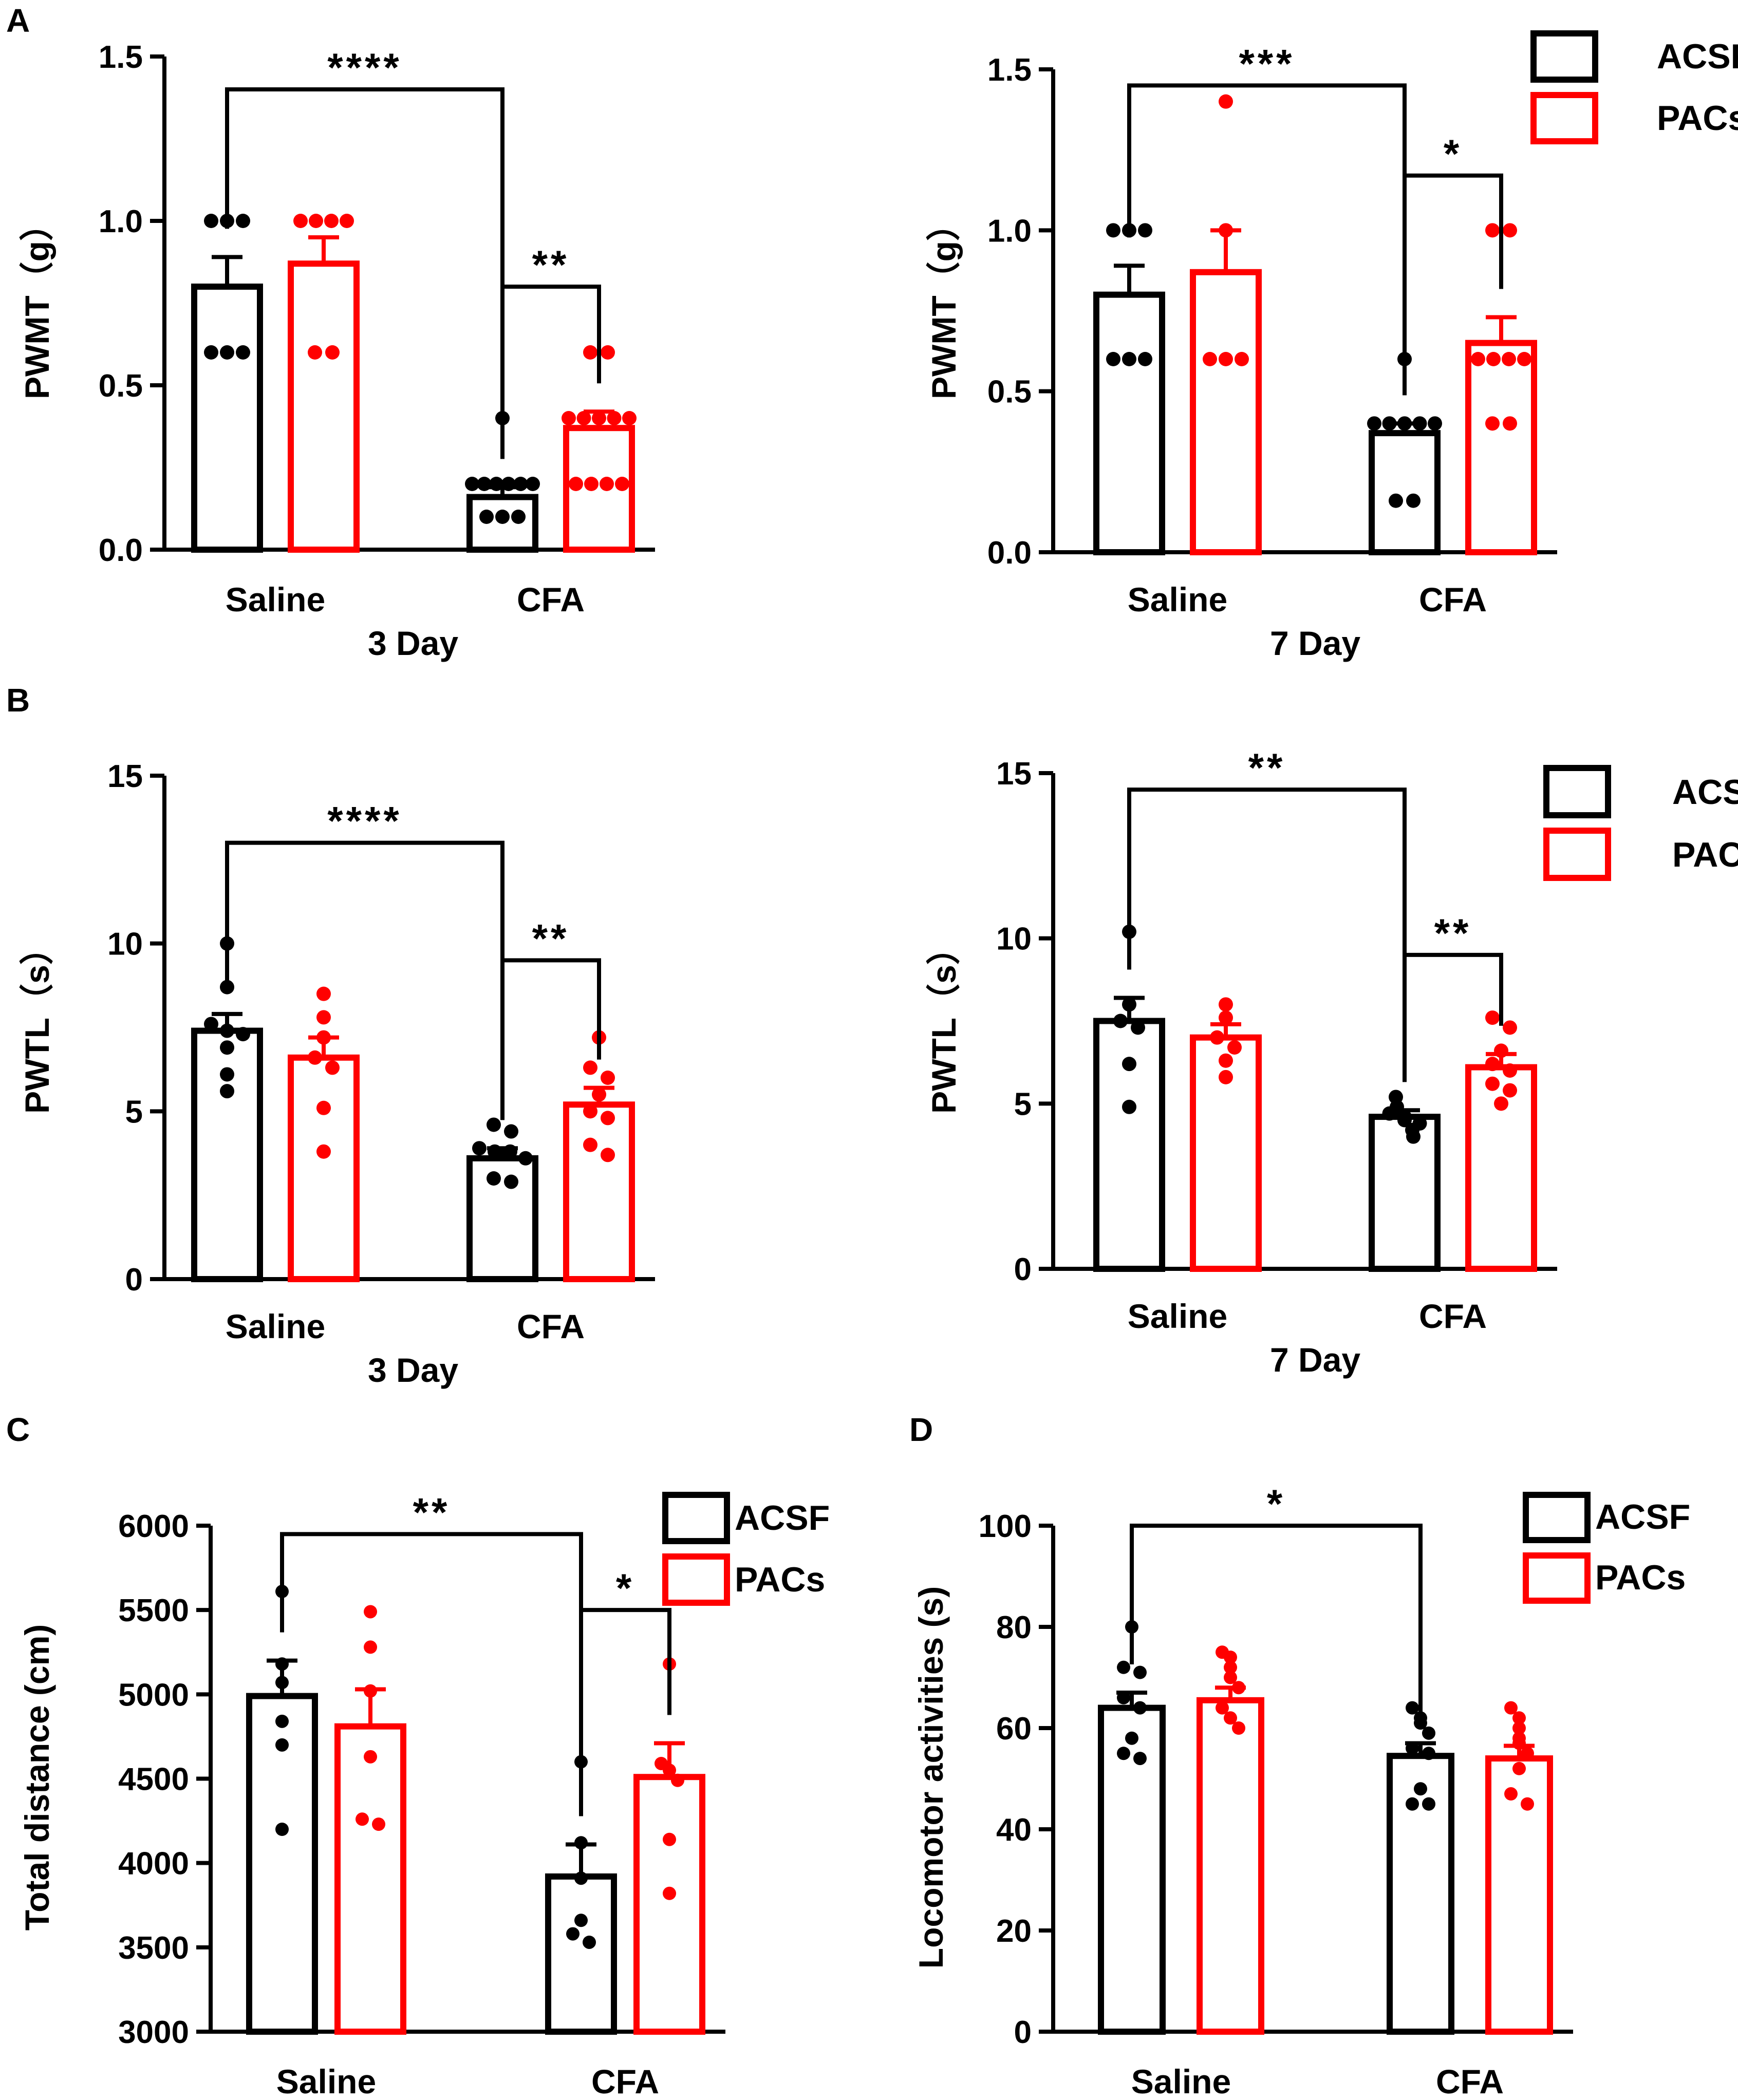 This screenshot has width=1738, height=2100. What do you see at coordinates (364, 821) in the screenshot?
I see `significance-label: ****` at bounding box center [364, 821].